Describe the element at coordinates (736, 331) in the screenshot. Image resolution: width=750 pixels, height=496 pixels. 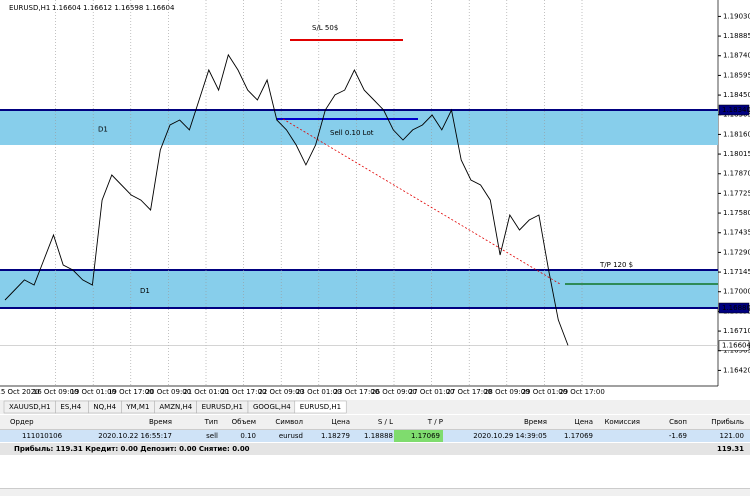
I see `price-label: 1.16710` at that location.